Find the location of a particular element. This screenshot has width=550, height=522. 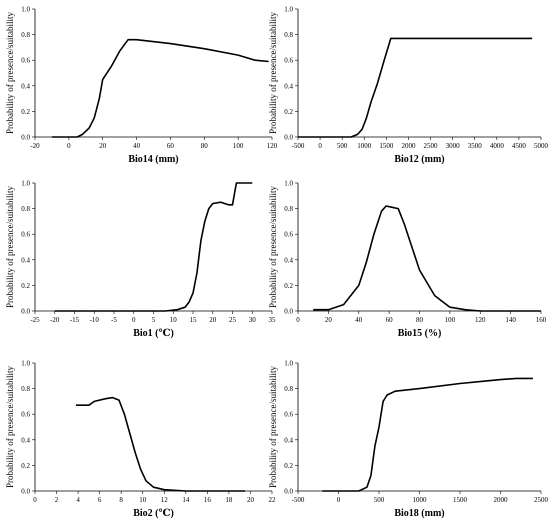

x-tick-label: 100 is located at coordinates (450, 320).